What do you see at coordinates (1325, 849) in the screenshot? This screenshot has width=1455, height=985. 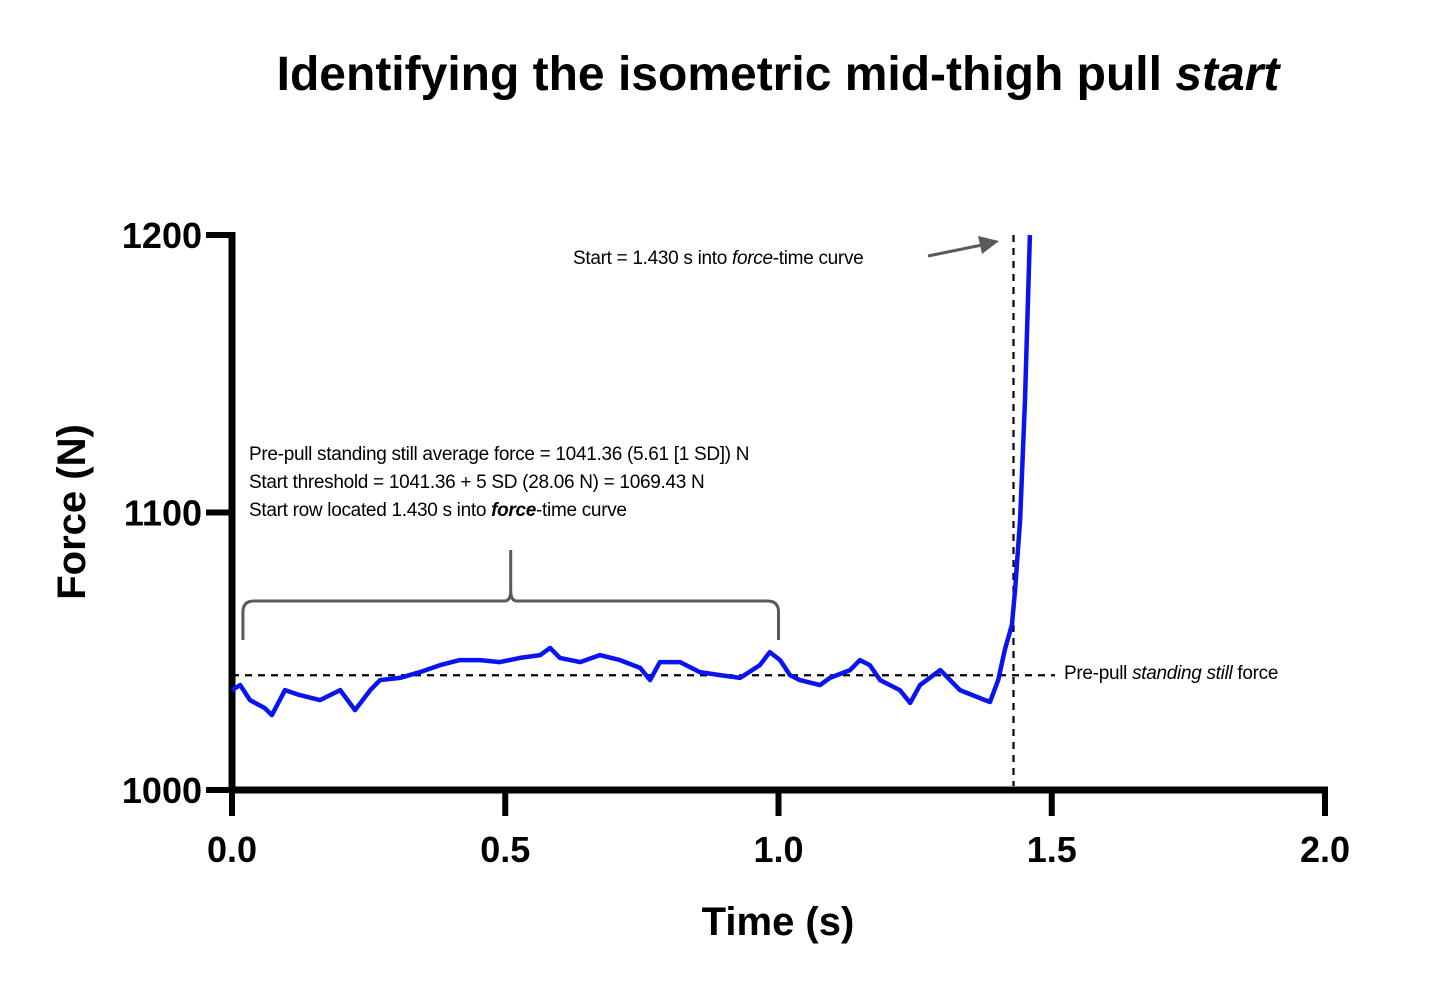 I see `x-tick-label: 2.0` at bounding box center [1325, 849].